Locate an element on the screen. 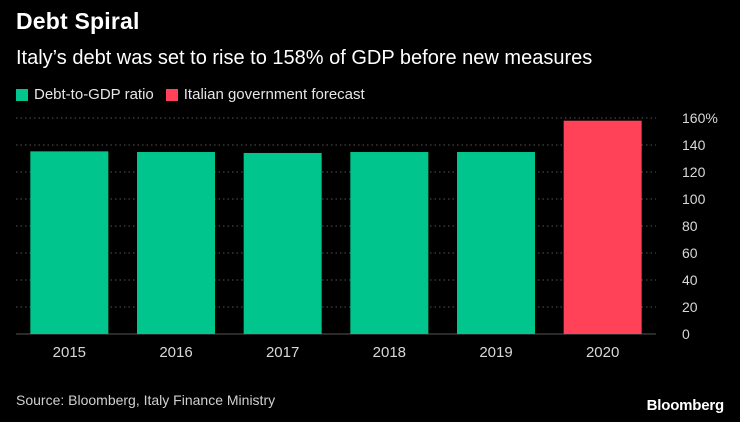 The image size is (740, 422). legend-label-debt: Debt-to-GDP ratio is located at coordinates (94, 94).